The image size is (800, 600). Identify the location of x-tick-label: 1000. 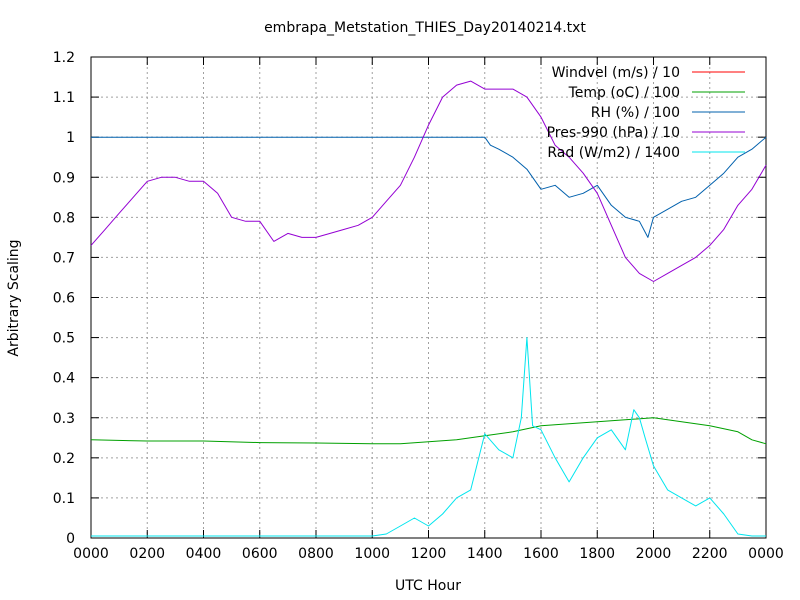
(372, 554).